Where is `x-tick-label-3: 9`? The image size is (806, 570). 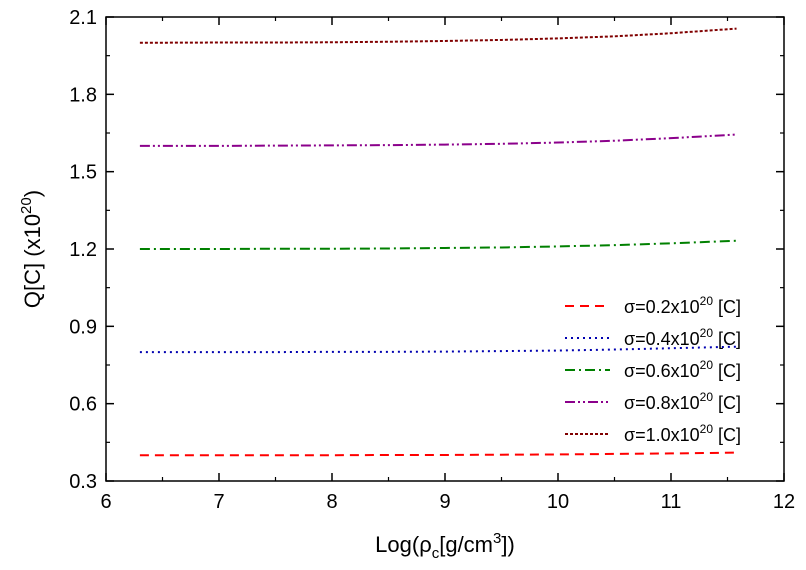
x-tick-label-3: 9 is located at coordinates (444, 502).